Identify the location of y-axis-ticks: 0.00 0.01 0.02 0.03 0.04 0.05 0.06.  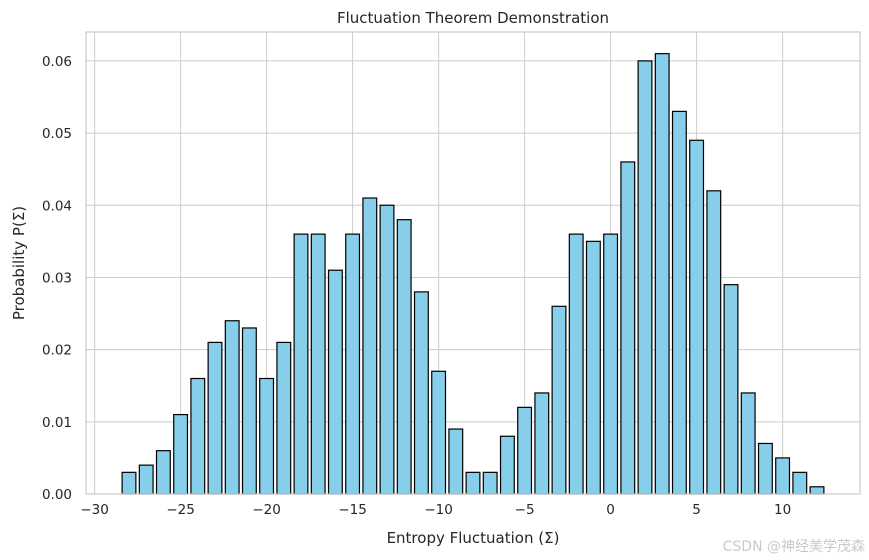
(57, 278).